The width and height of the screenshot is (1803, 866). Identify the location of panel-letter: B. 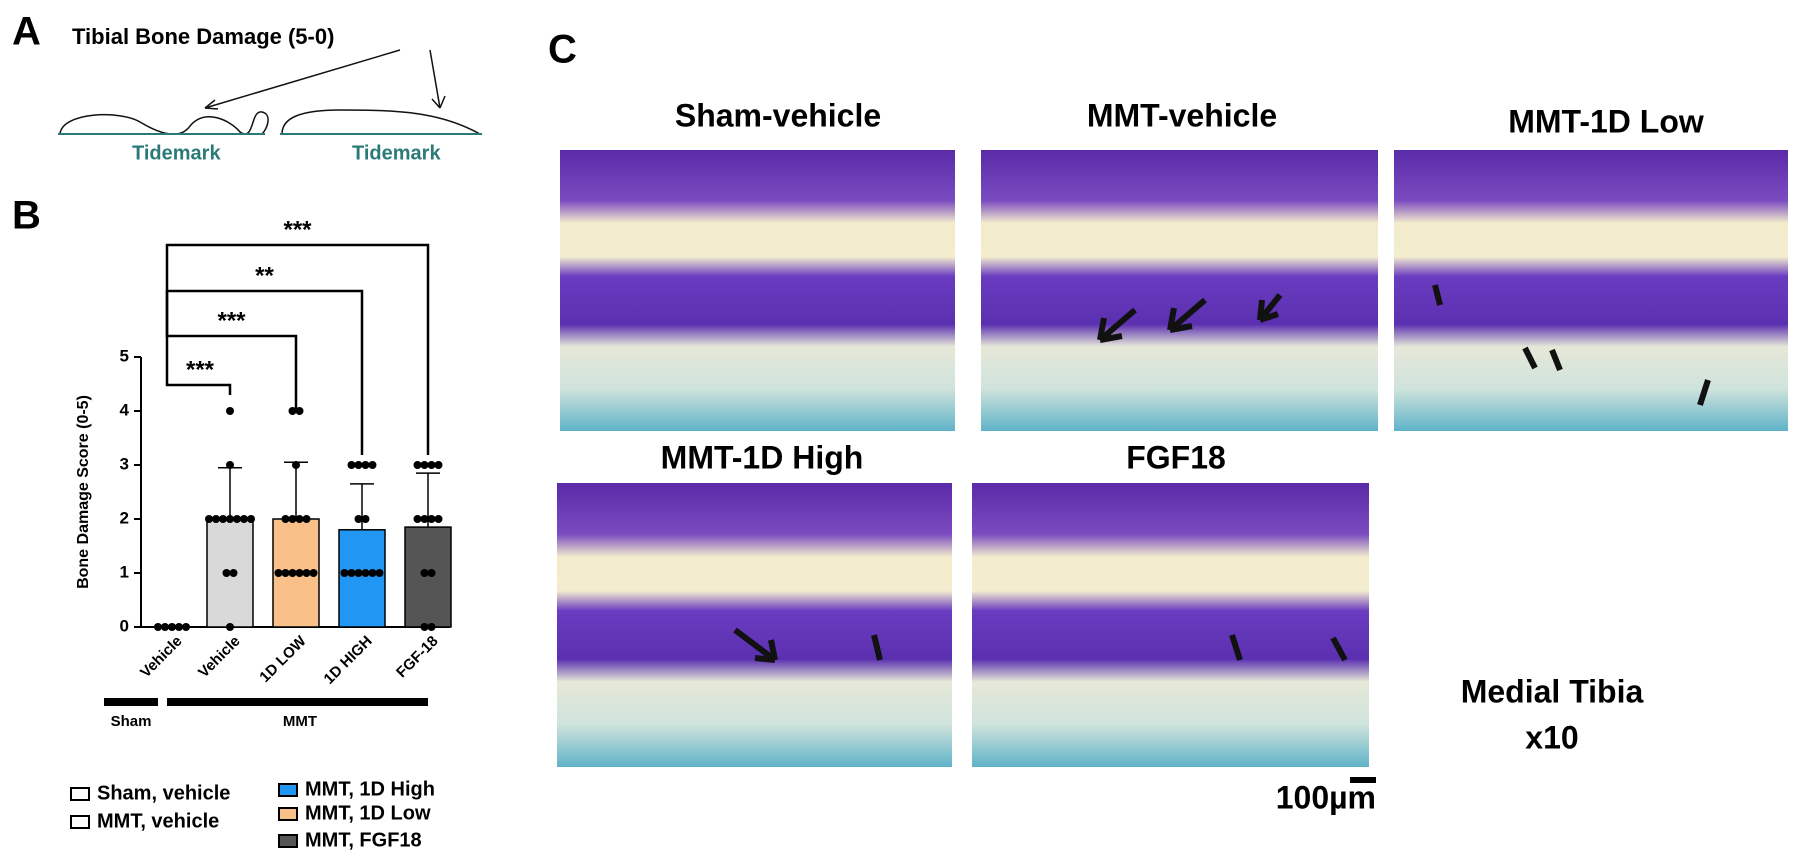
(26, 216).